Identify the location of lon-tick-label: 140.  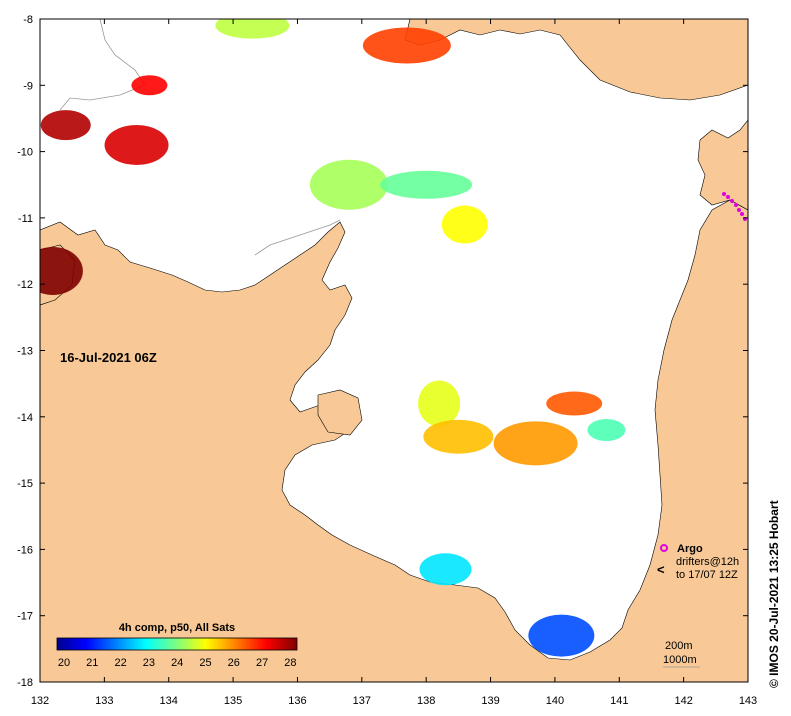
(555, 701).